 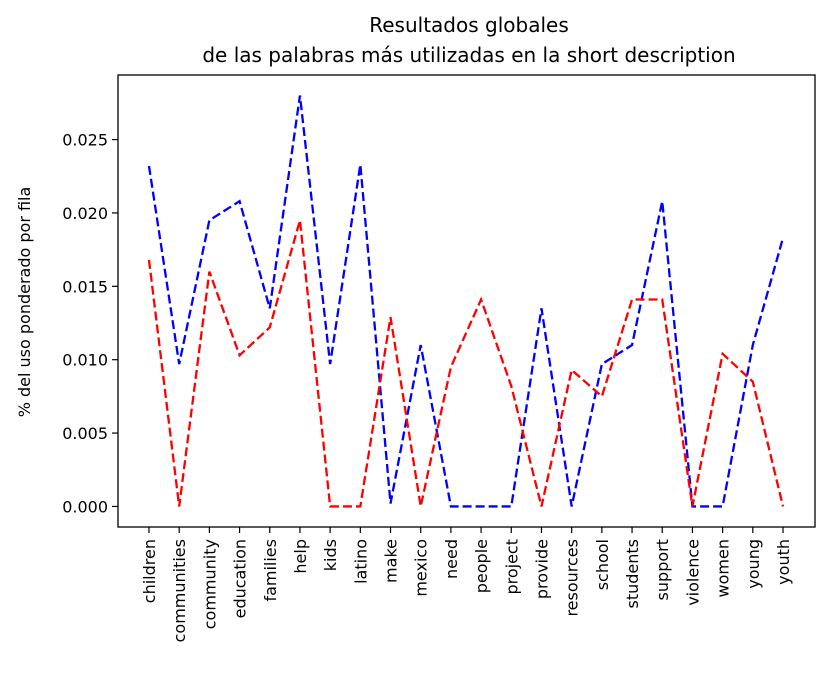 I want to click on x-tick-label: children, so click(x=149, y=571).